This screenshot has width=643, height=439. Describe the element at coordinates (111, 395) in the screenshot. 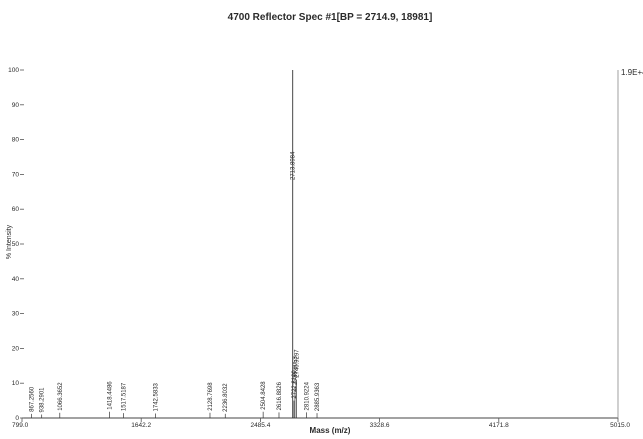

I see `peak-label: 1418.4486` at that location.